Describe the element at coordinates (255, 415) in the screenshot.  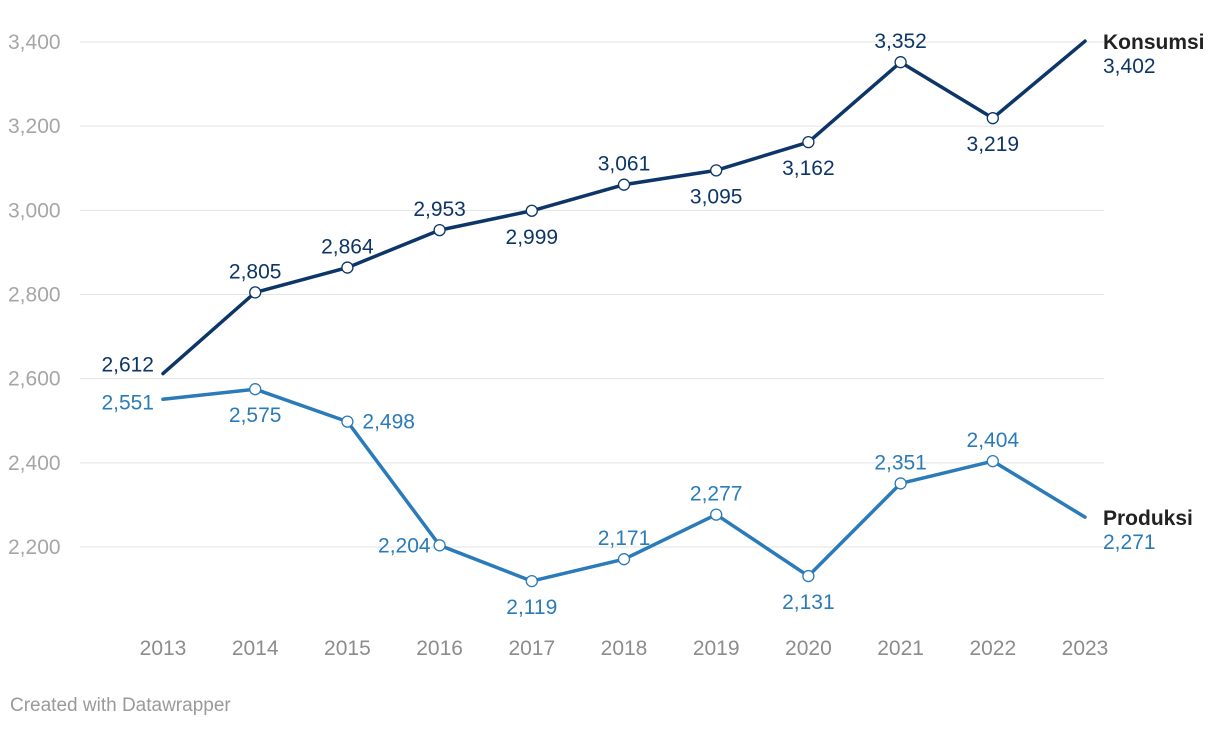
I see `data-label: 2,575` at that location.